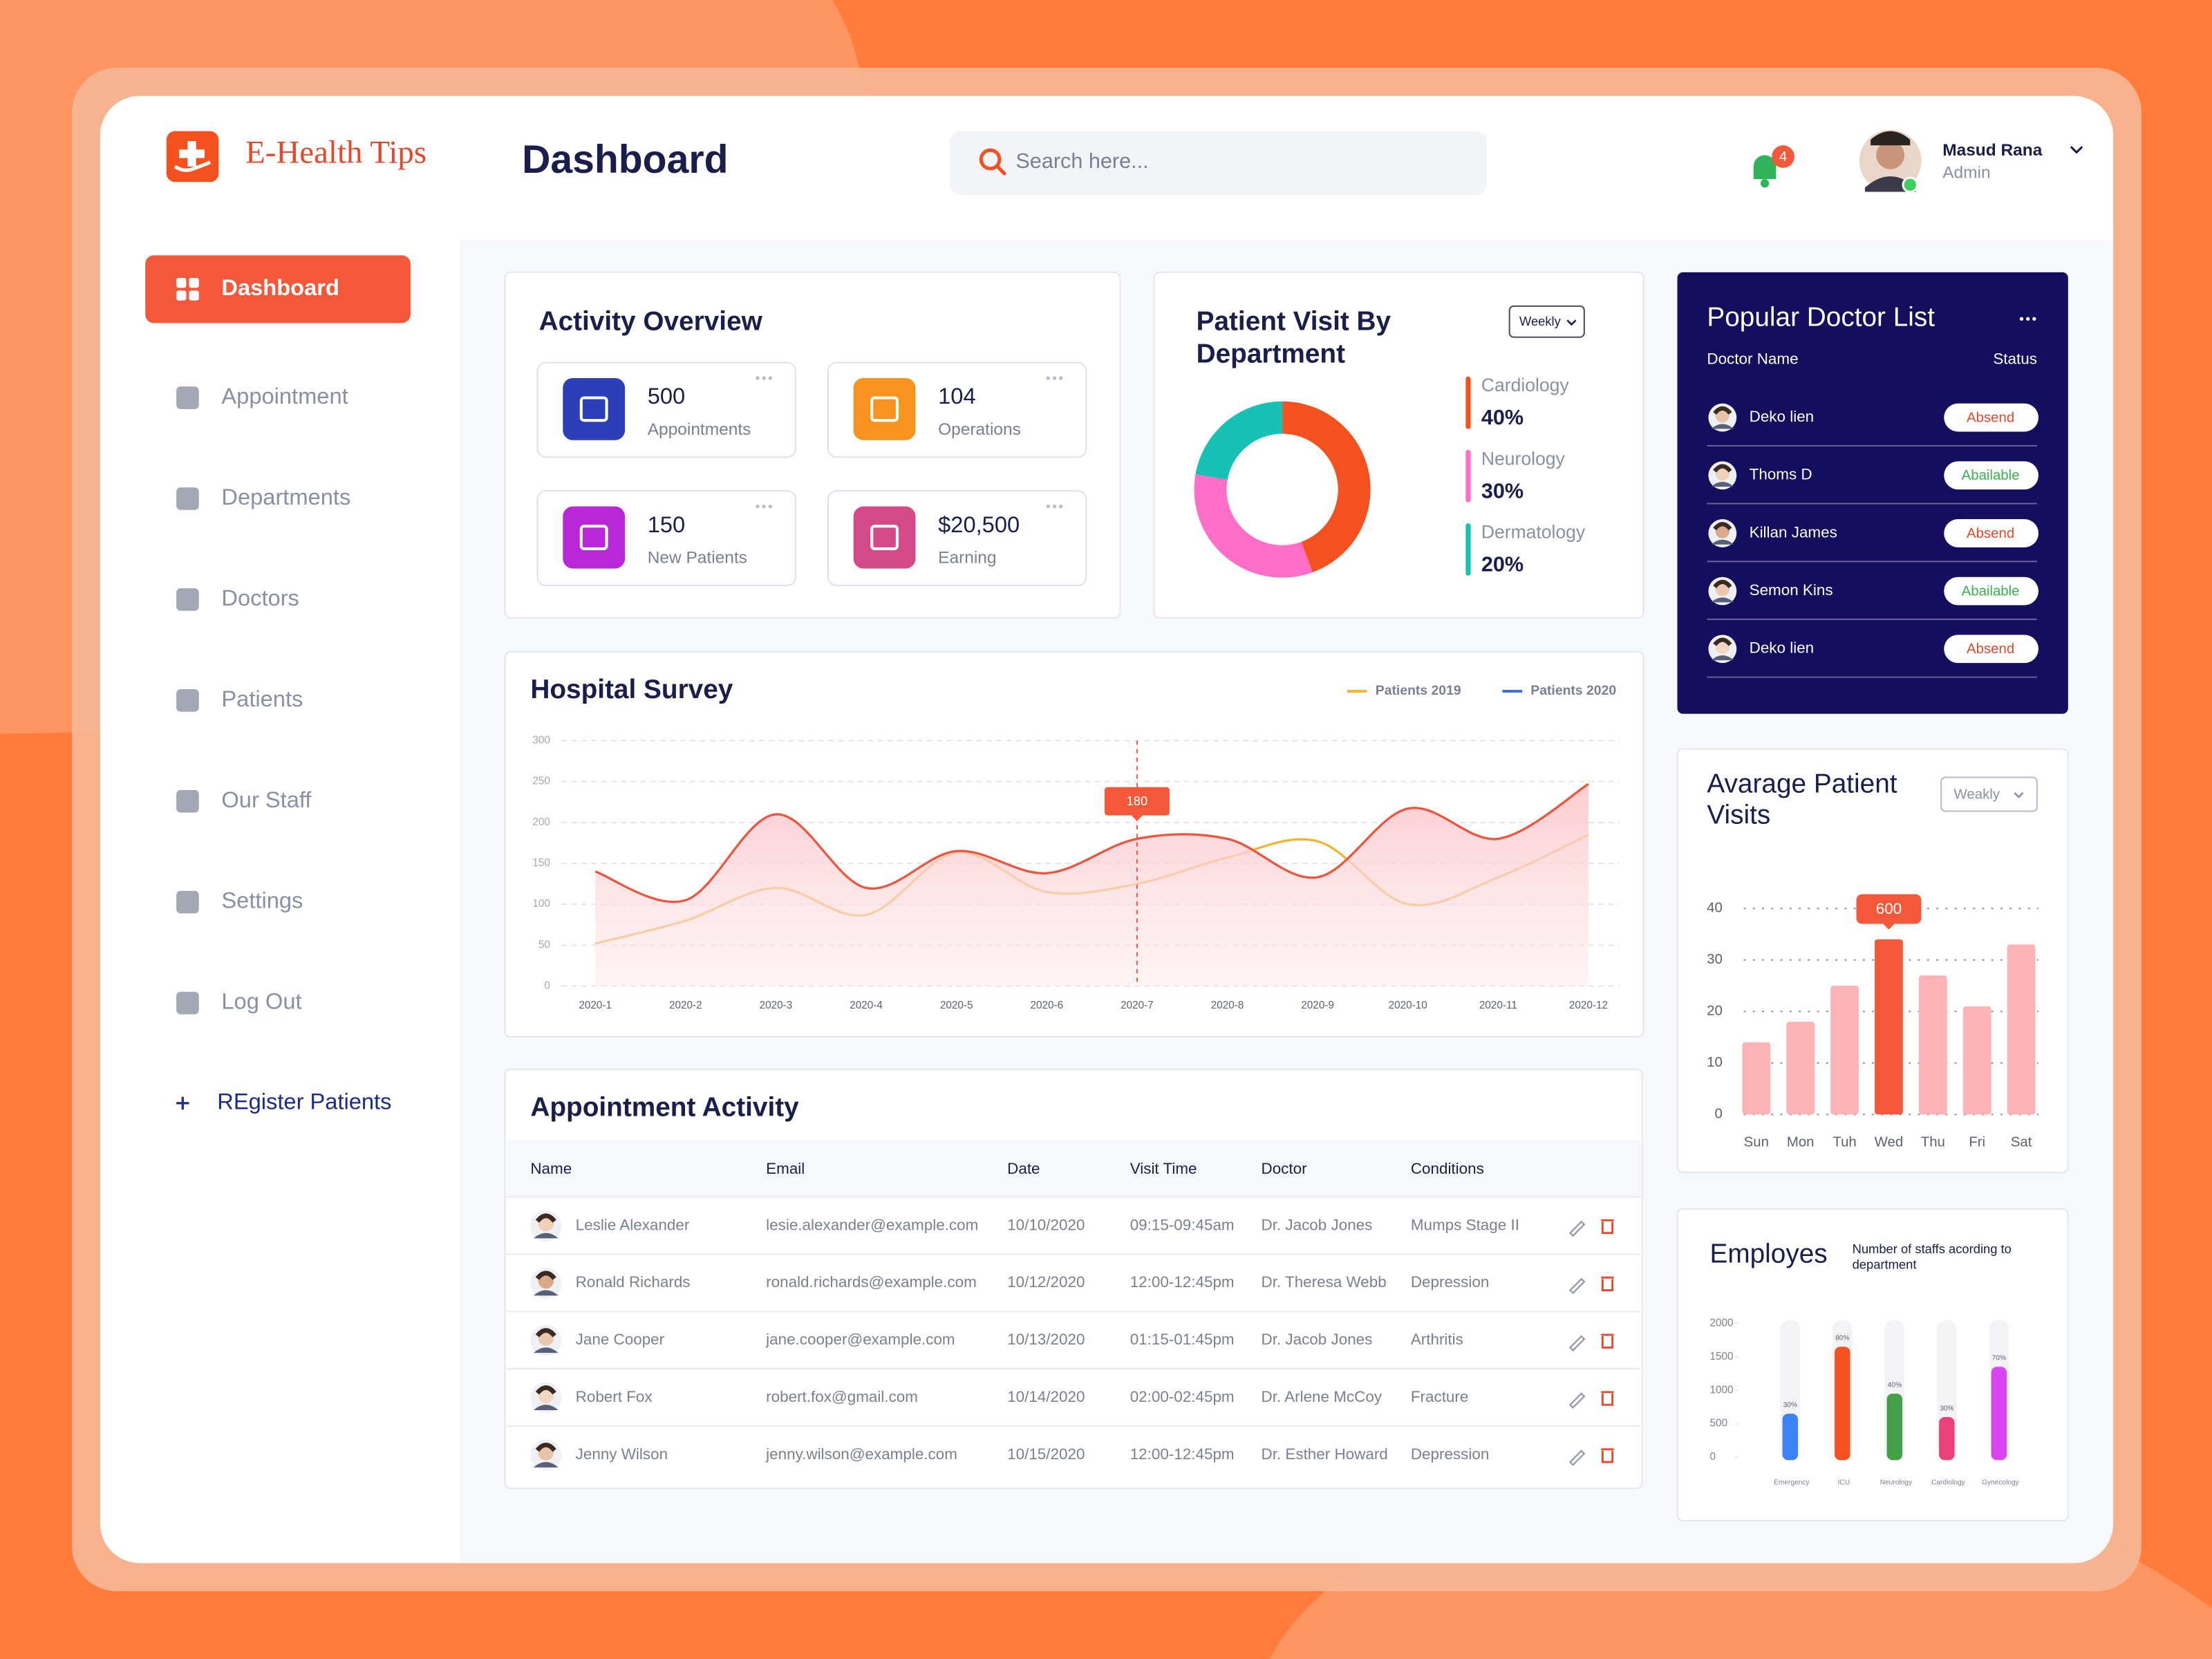 This screenshot has height=1659, width=2212. What do you see at coordinates (266, 800) in the screenshot?
I see `nav-item: Our Staff` at bounding box center [266, 800].